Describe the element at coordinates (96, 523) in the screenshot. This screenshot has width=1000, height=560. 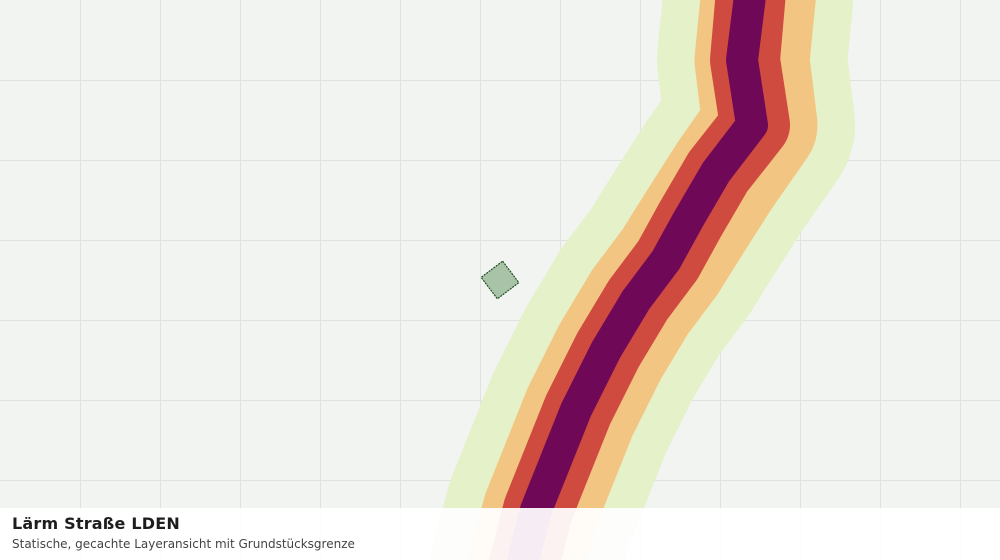
I see `layer-title: Lärm Straße LDEN` at that location.